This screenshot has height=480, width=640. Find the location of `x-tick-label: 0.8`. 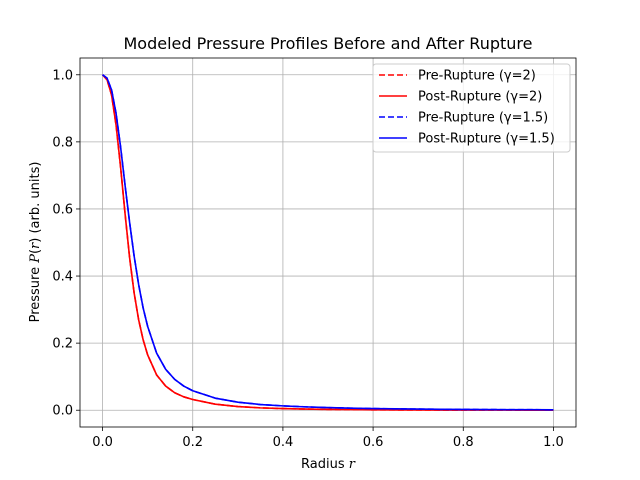

x-tick-label: 0.8 is located at coordinates (463, 442).